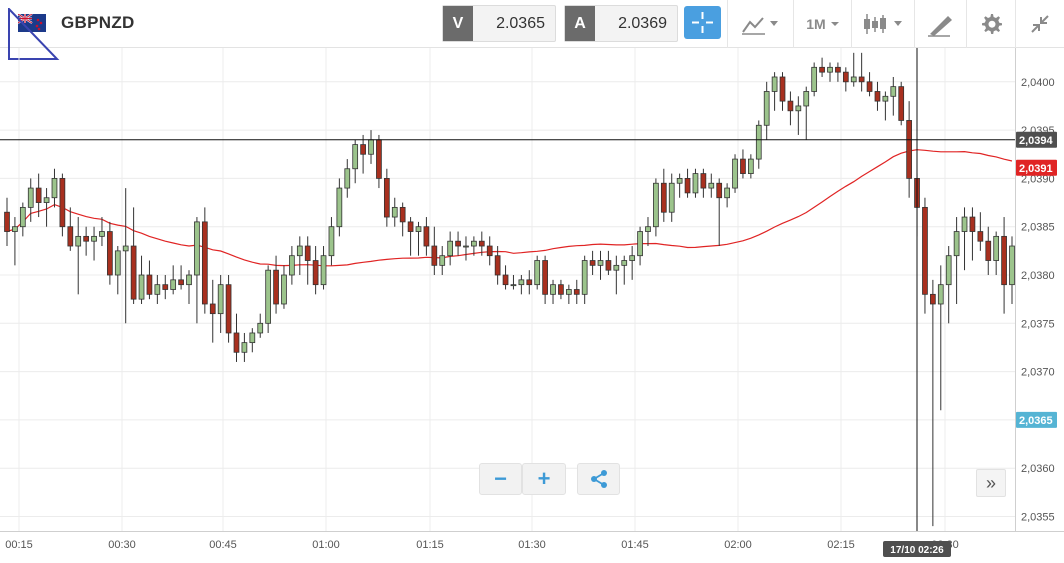 The width and height of the screenshot is (1064, 563). I want to click on drawing-tools-button, so click(940, 24).